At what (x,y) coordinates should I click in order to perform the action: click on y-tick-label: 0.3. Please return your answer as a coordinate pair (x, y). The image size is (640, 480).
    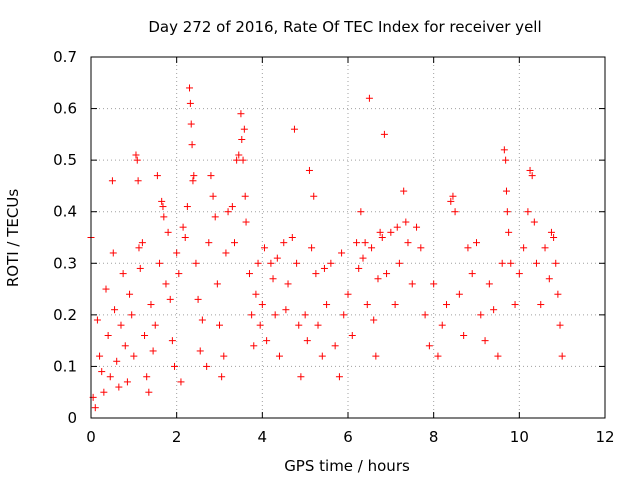
    Looking at the image, I should click on (65, 263).